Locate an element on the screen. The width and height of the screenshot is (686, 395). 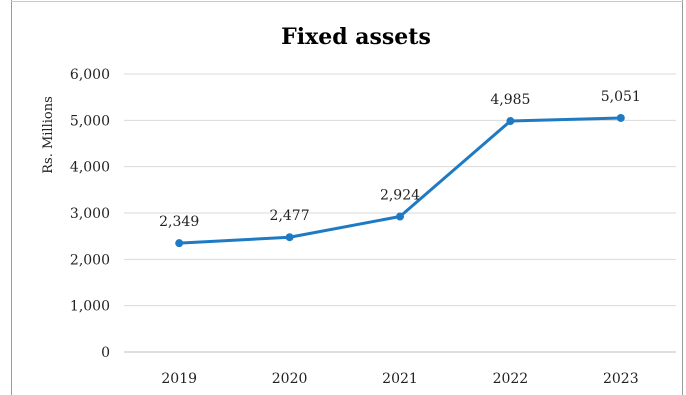
frame-border-left is located at coordinates (11, 197).